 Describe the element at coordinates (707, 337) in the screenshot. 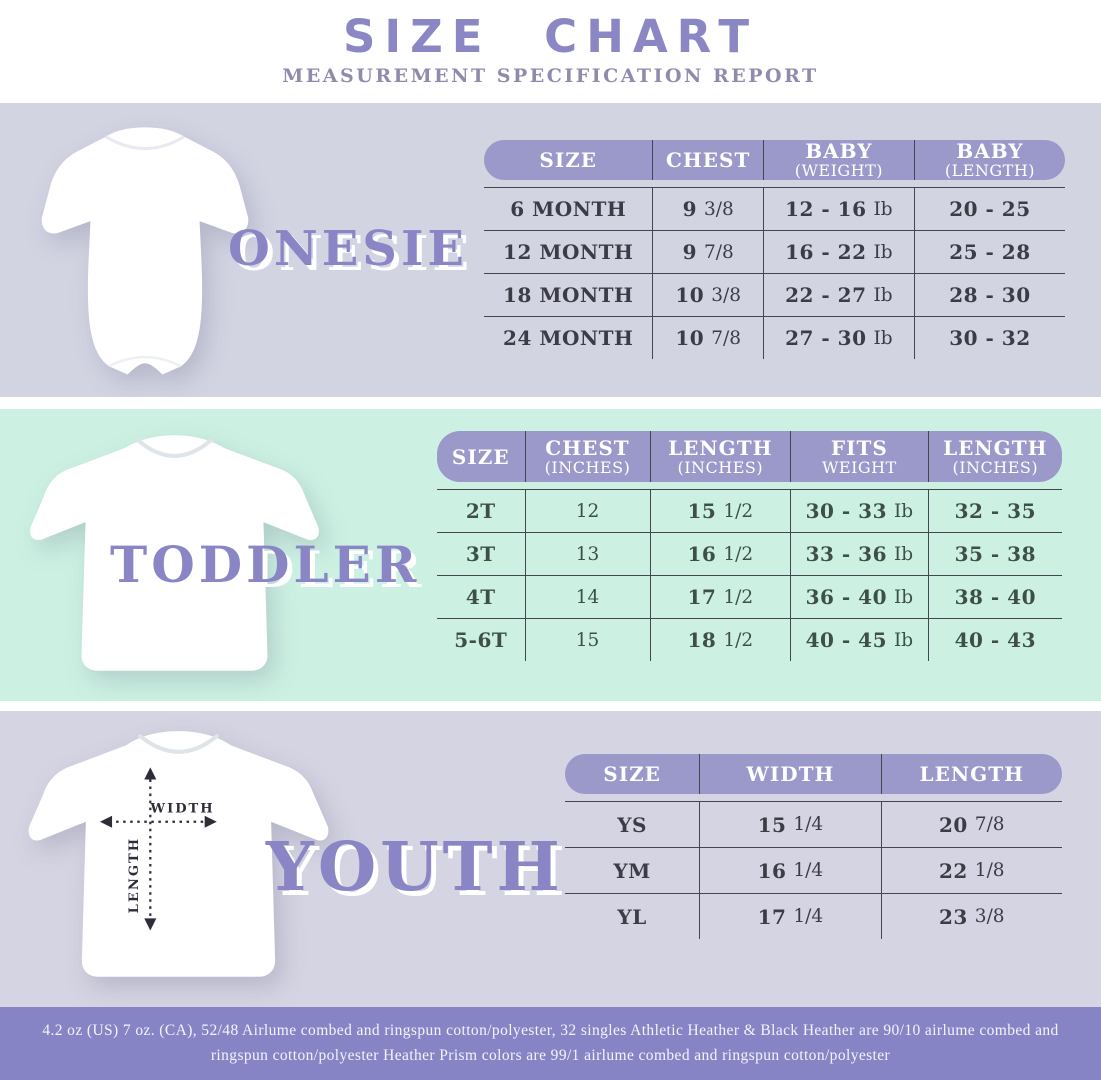

I see `table-cell: 10 7/8` at that location.